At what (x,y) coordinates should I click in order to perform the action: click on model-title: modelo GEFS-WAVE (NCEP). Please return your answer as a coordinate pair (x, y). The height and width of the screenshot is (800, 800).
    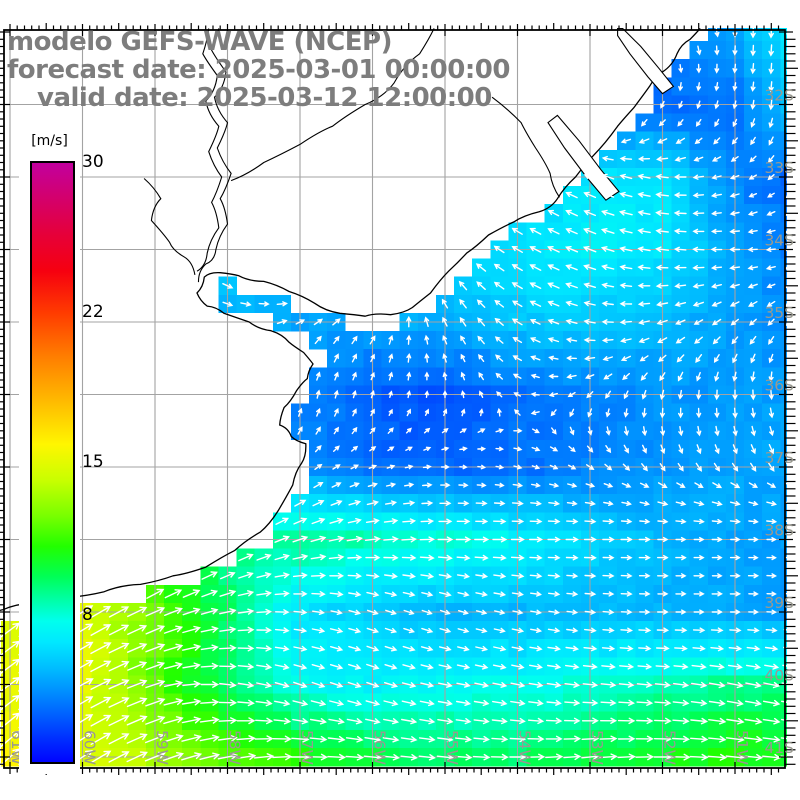
    Looking at the image, I should click on (199, 42).